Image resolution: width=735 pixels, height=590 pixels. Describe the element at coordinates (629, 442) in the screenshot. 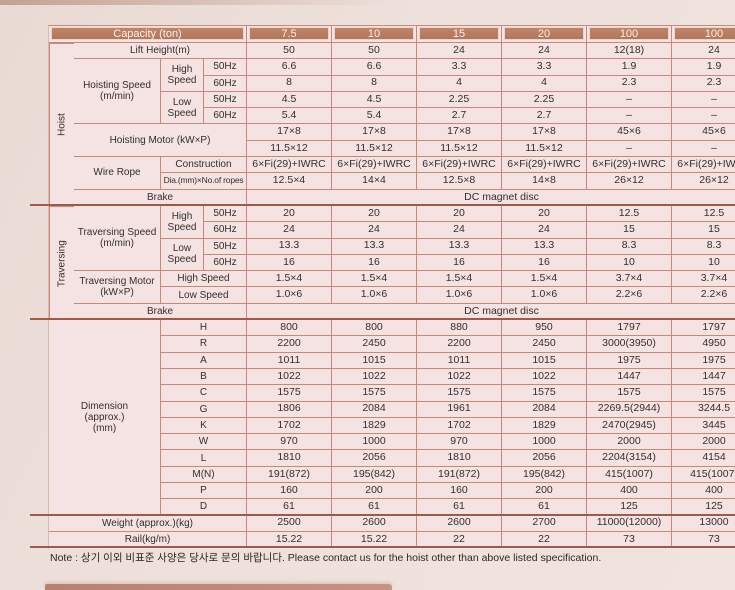

I see `spec-value-dimension-w-col4: 2000` at that location.